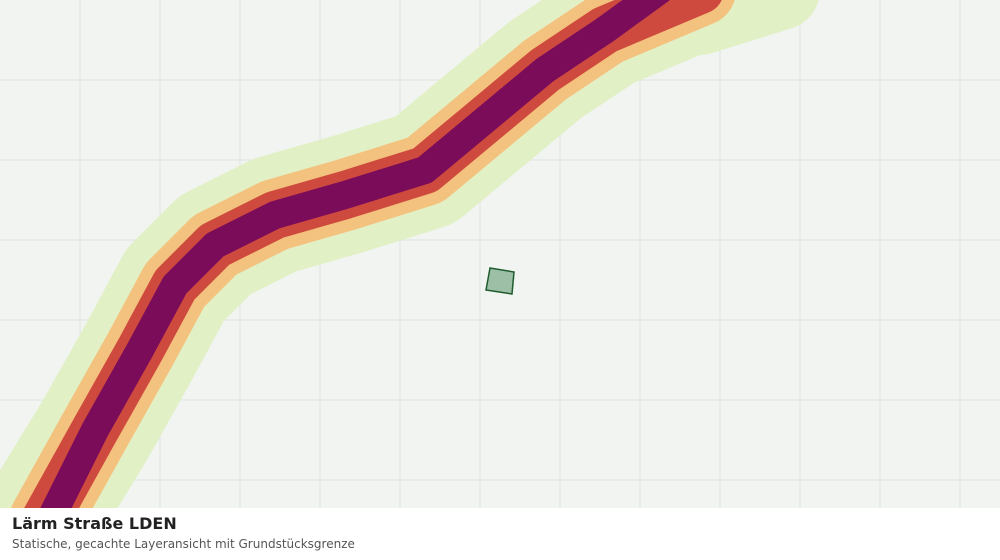 The height and width of the screenshot is (560, 1000). What do you see at coordinates (94, 523) in the screenshot?
I see `map-title: Lärm Straße LDEN` at bounding box center [94, 523].